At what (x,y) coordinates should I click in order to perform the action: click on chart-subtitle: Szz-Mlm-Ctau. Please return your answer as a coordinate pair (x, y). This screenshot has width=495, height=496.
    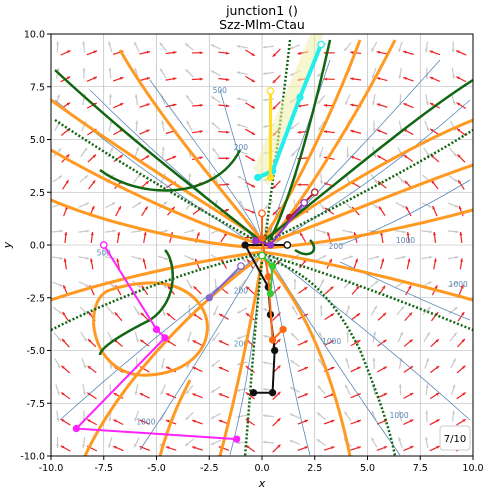
    Looking at the image, I should click on (262, 24).